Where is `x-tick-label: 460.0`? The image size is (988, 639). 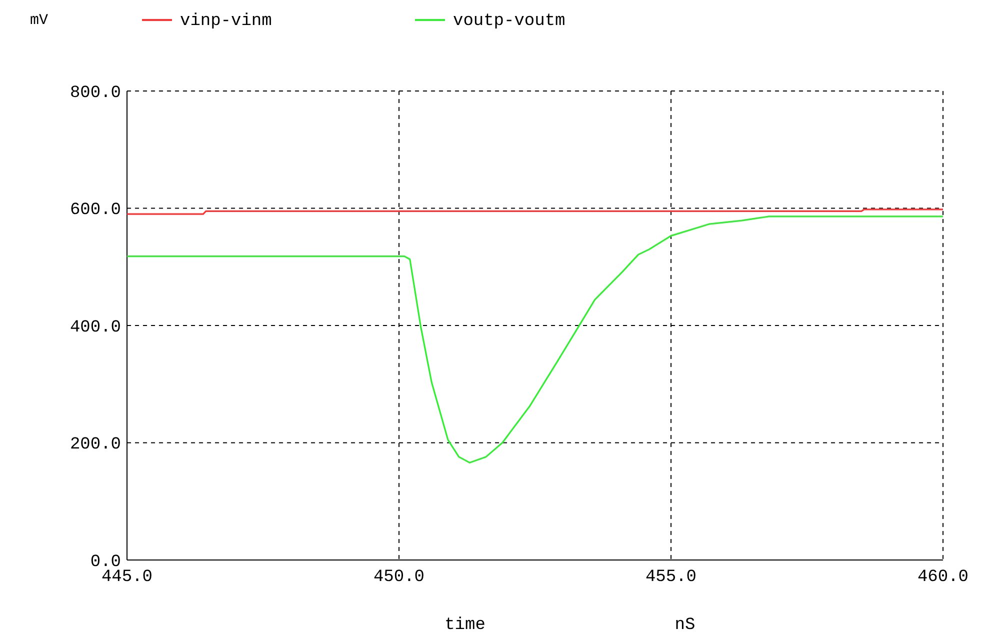
x-tick-label: 460.0 is located at coordinates (943, 577).